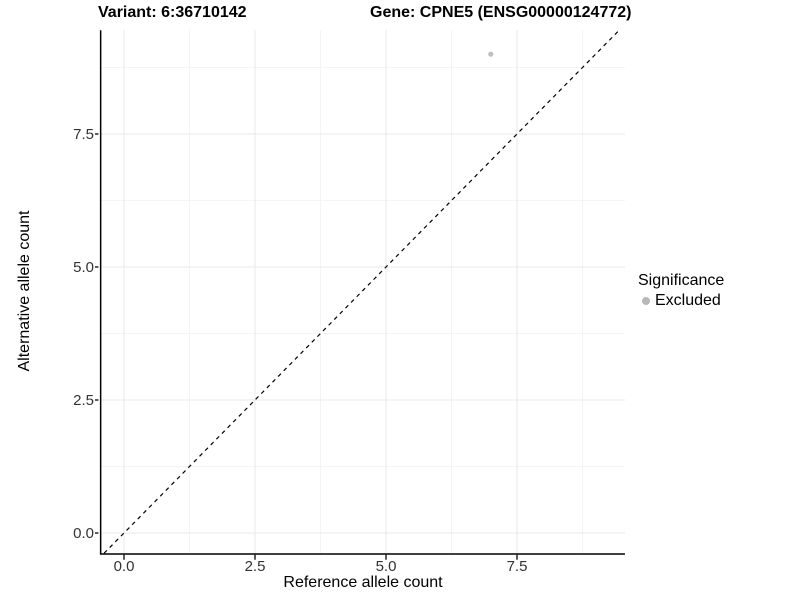  What do you see at coordinates (83, 267) in the screenshot?
I see `y-tick-label: 5.0` at bounding box center [83, 267].